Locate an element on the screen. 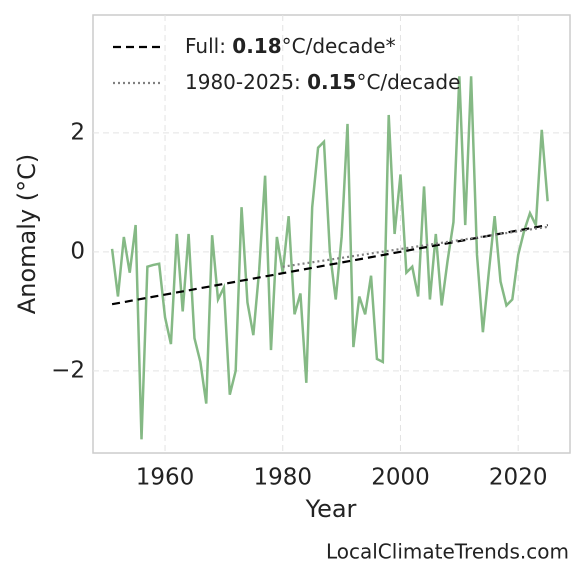  legend-text: °C/decade* is located at coordinates (339, 46).